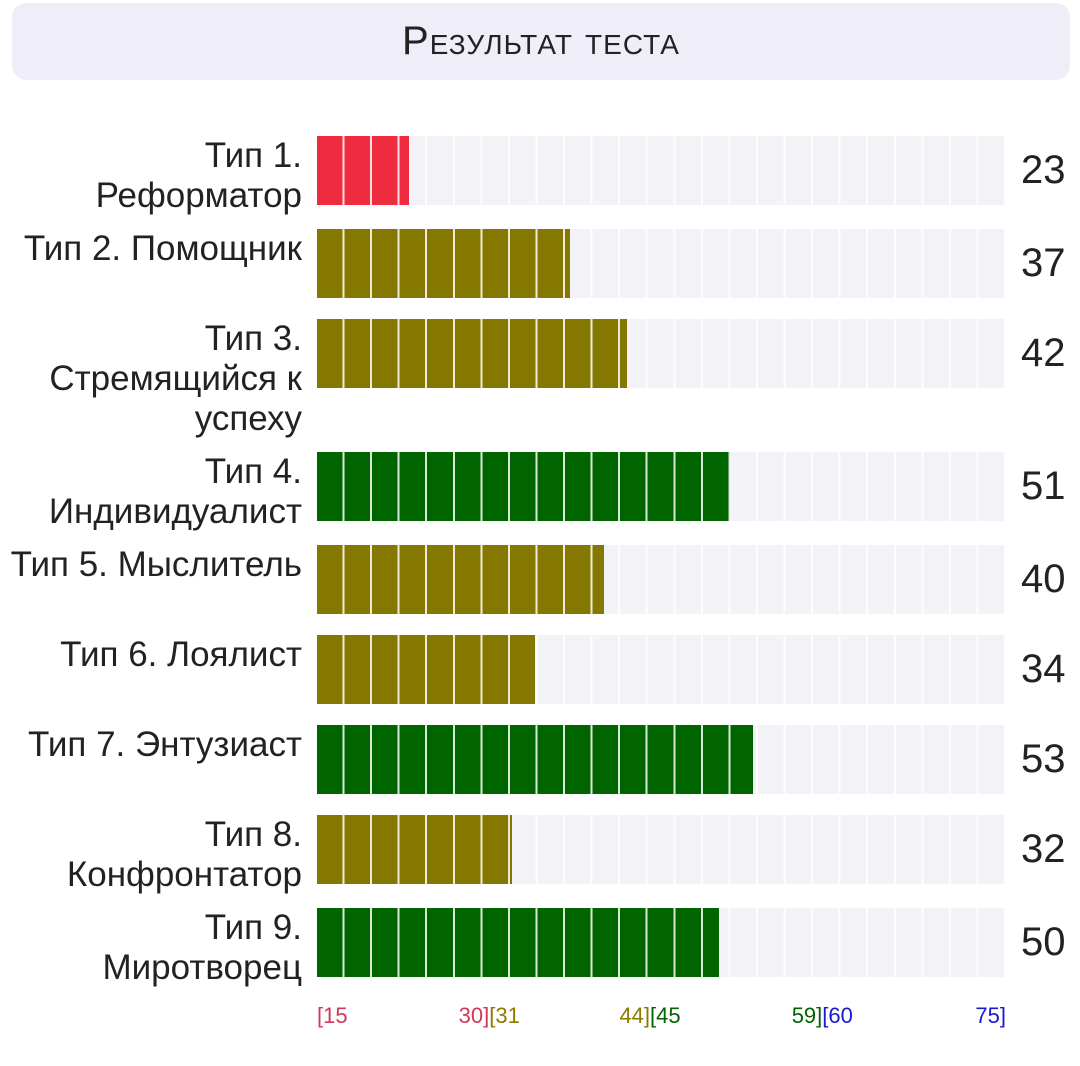  I want to click on range-end-label: 75], so click(990, 1015).